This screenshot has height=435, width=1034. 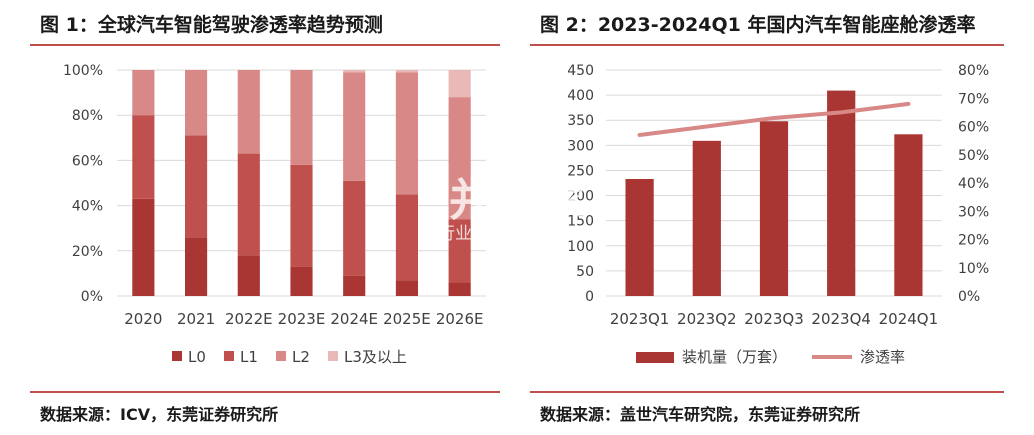 I want to click on divider-bottom-left, so click(x=265, y=392).